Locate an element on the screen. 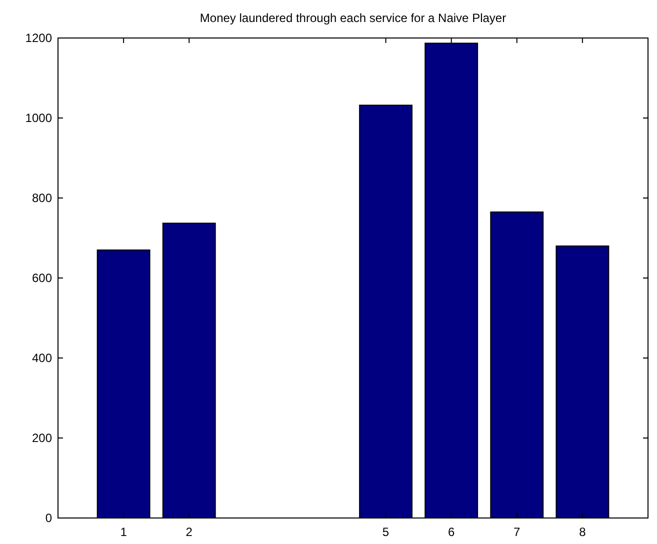  chart-title: Money laundered through each service for a Naive Player is located at coordinates (353, 18).